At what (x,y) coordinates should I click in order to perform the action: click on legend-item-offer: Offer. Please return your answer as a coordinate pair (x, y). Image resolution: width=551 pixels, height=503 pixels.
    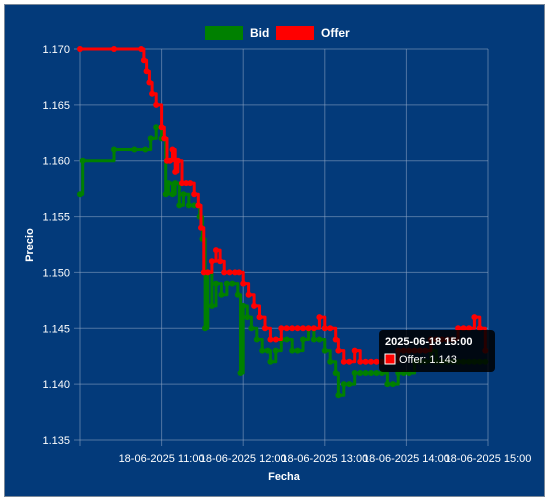
    Looking at the image, I should click on (313, 33).